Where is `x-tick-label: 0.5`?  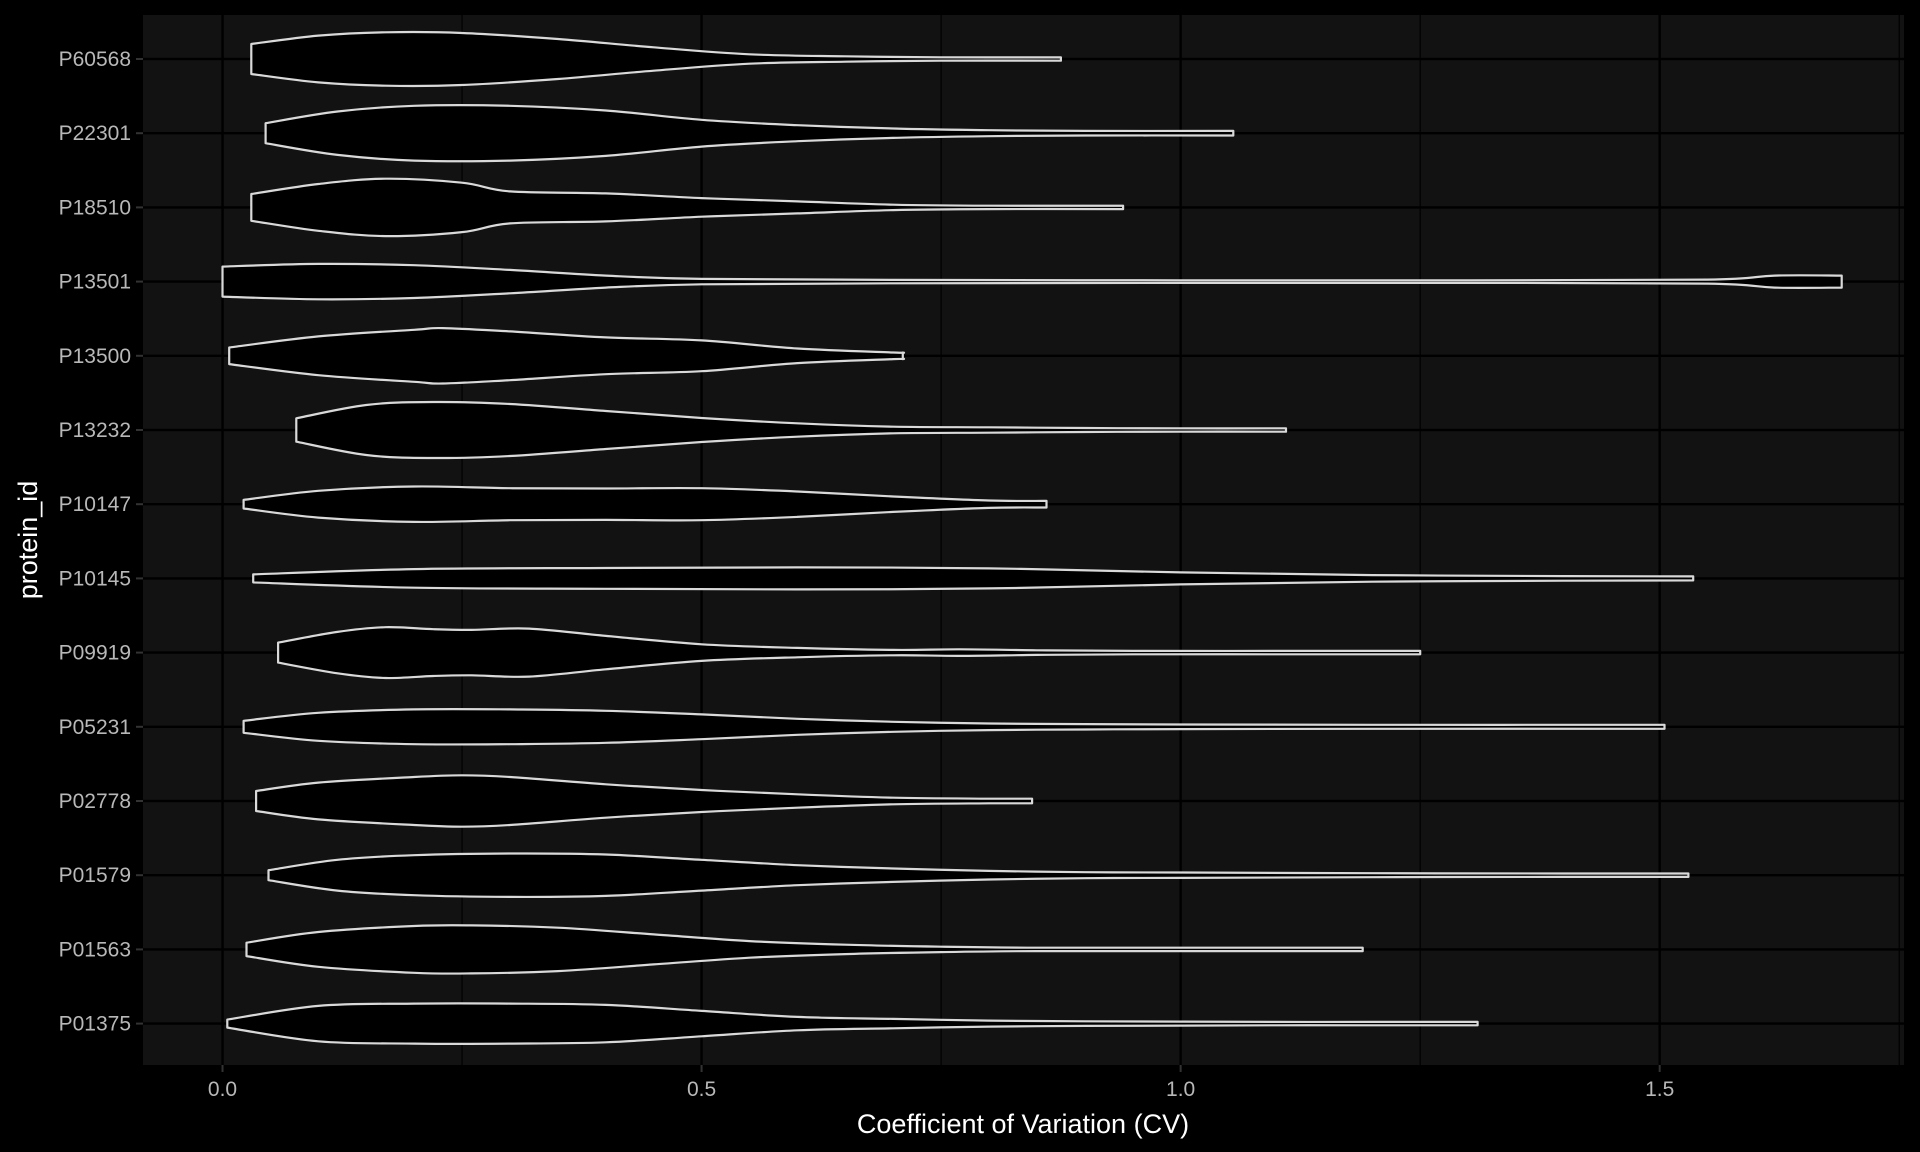 x-tick-label: 0.5 is located at coordinates (701, 1089).